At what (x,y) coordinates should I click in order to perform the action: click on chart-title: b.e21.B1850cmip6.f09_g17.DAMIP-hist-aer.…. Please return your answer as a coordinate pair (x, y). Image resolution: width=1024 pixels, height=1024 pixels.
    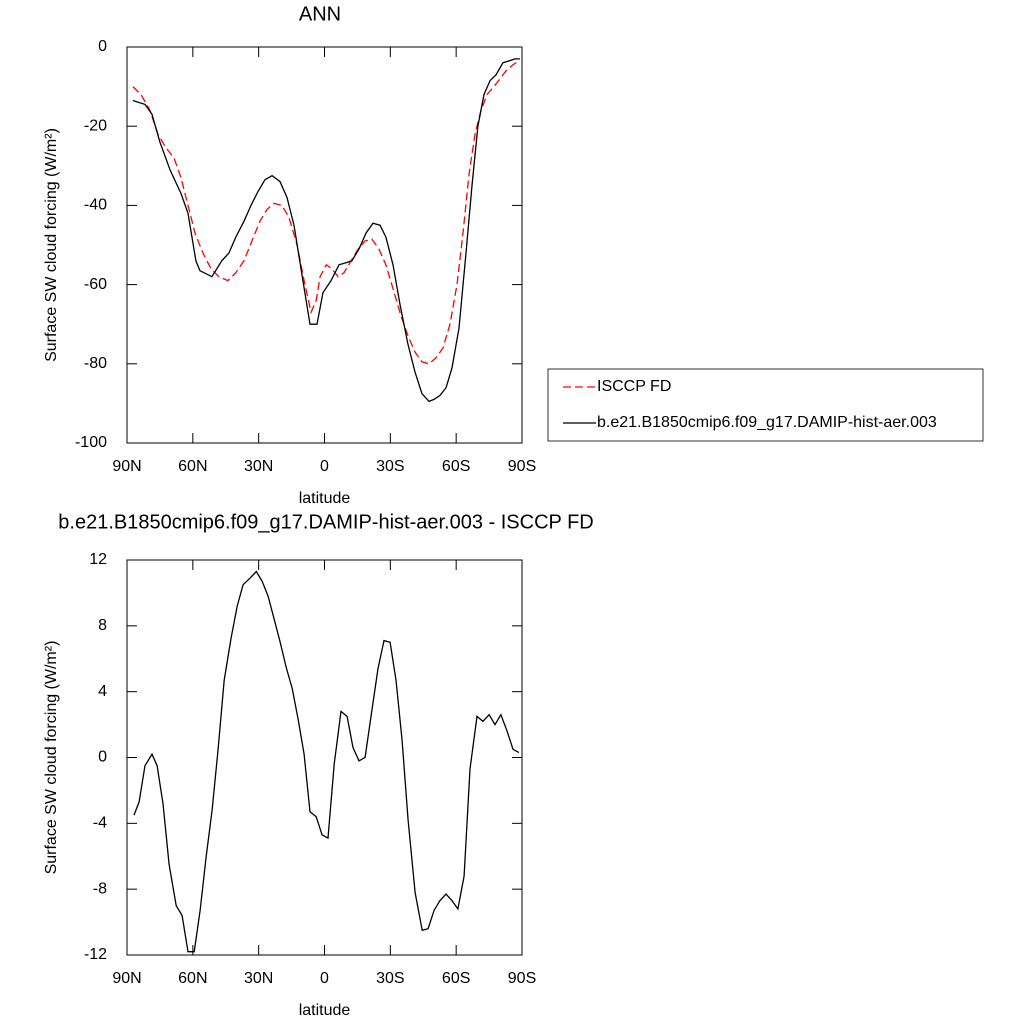
    Looking at the image, I should click on (325, 522).